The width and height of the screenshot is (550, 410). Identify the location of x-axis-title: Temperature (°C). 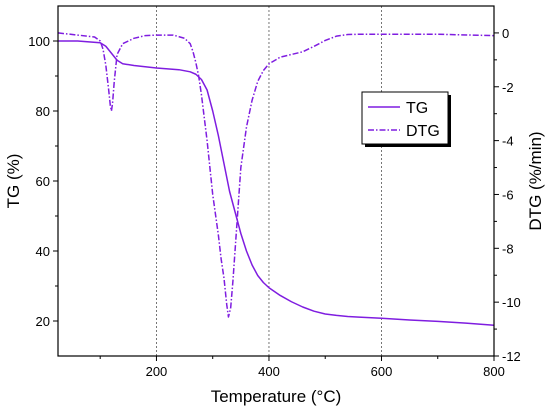
(276, 396).